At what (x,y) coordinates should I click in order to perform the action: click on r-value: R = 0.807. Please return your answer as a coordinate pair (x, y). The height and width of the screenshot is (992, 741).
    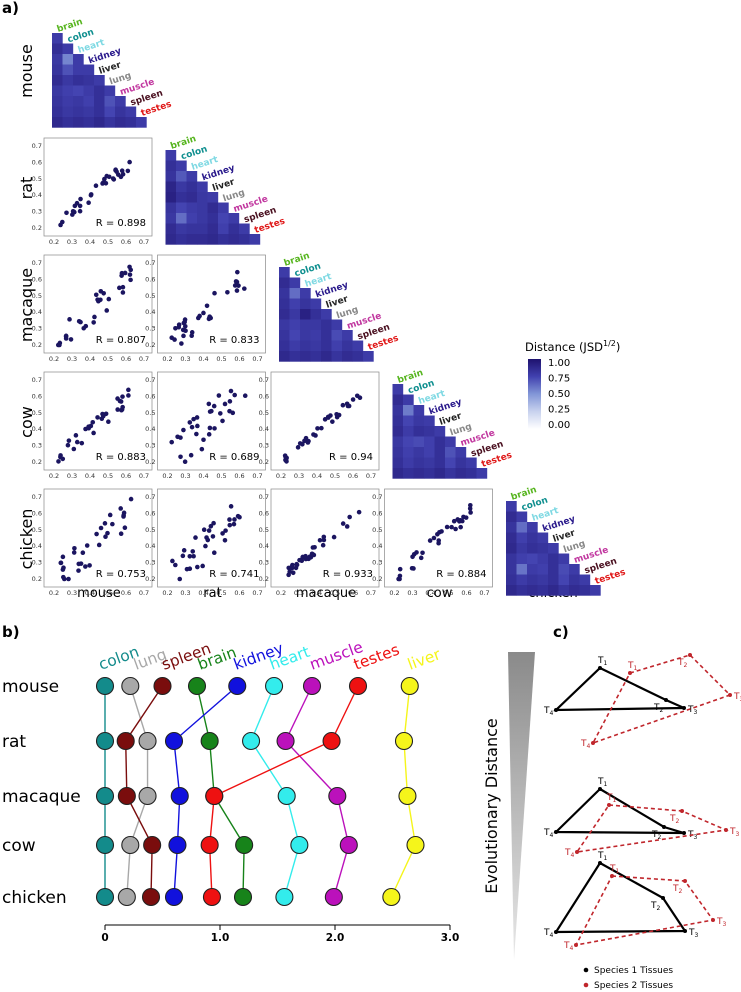
    Looking at the image, I should click on (121, 340).